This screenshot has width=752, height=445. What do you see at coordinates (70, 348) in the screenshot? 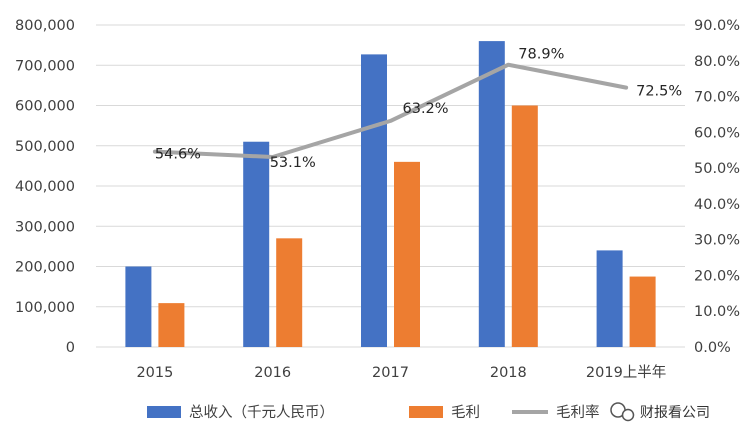
I see `left-axis-tick-label: 0` at bounding box center [70, 348].